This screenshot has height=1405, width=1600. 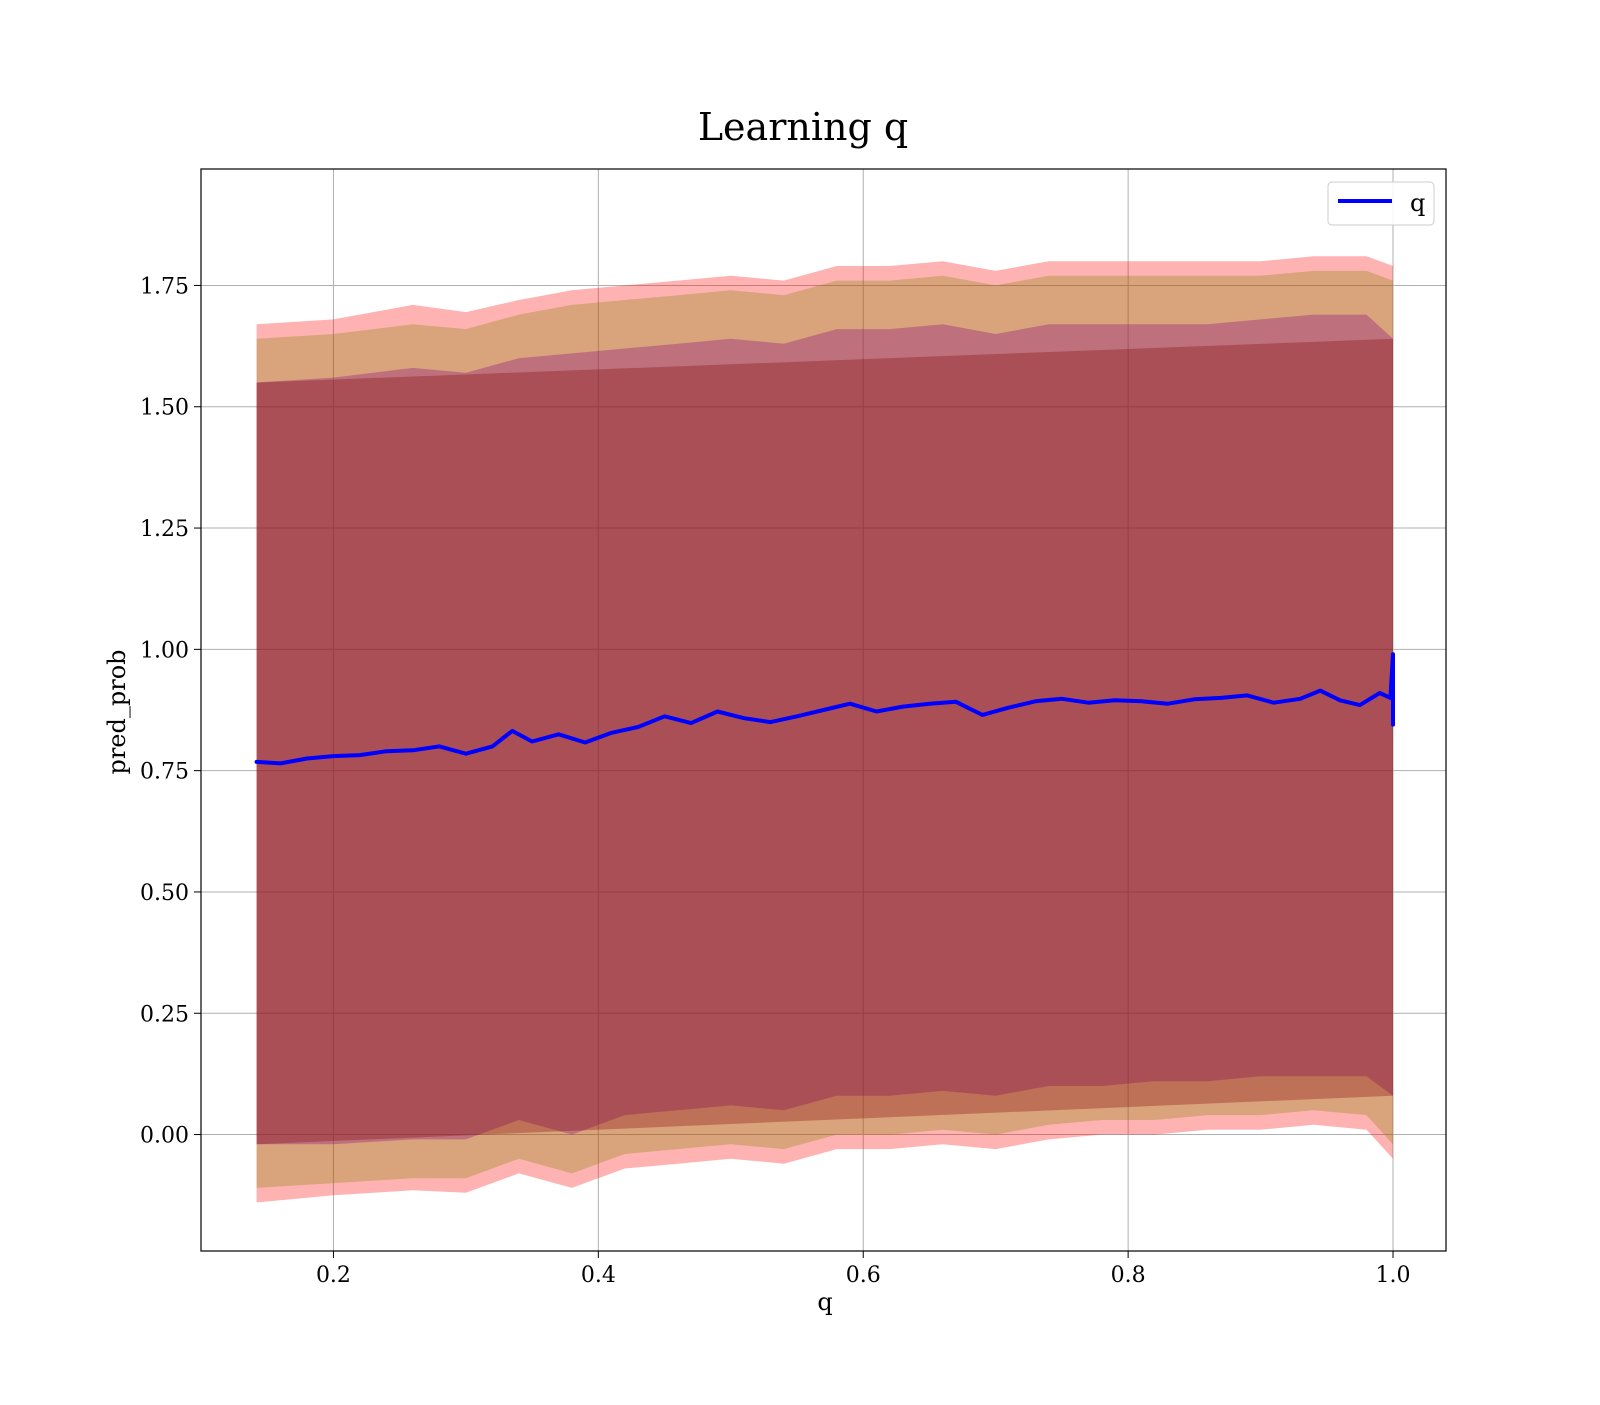 What do you see at coordinates (164, 1136) in the screenshot?
I see `y-tick-label: 0.00` at bounding box center [164, 1136].